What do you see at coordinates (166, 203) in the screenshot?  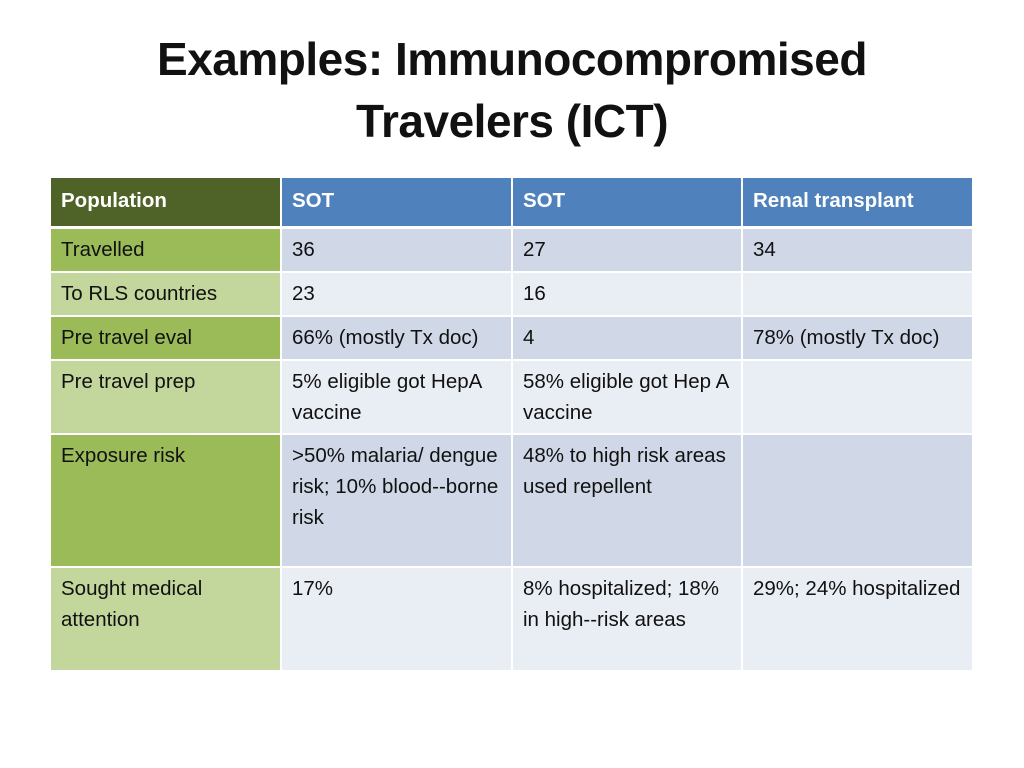 I see `header-population: Population` at bounding box center [166, 203].